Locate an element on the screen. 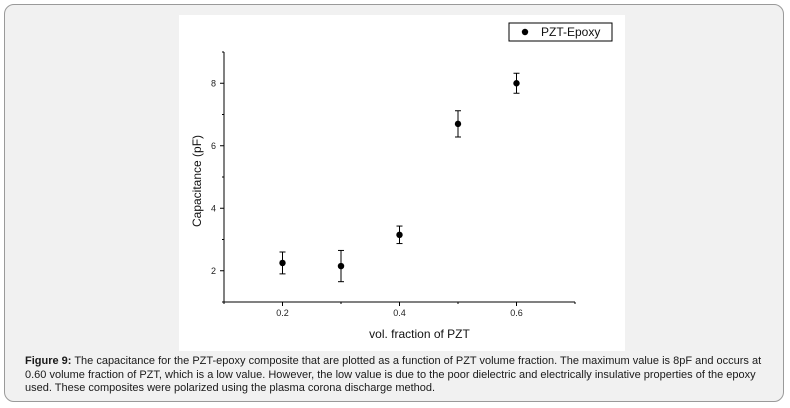 Image resolution: width=790 pixels, height=408 pixels. y-tick-label: 4 is located at coordinates (213, 208).